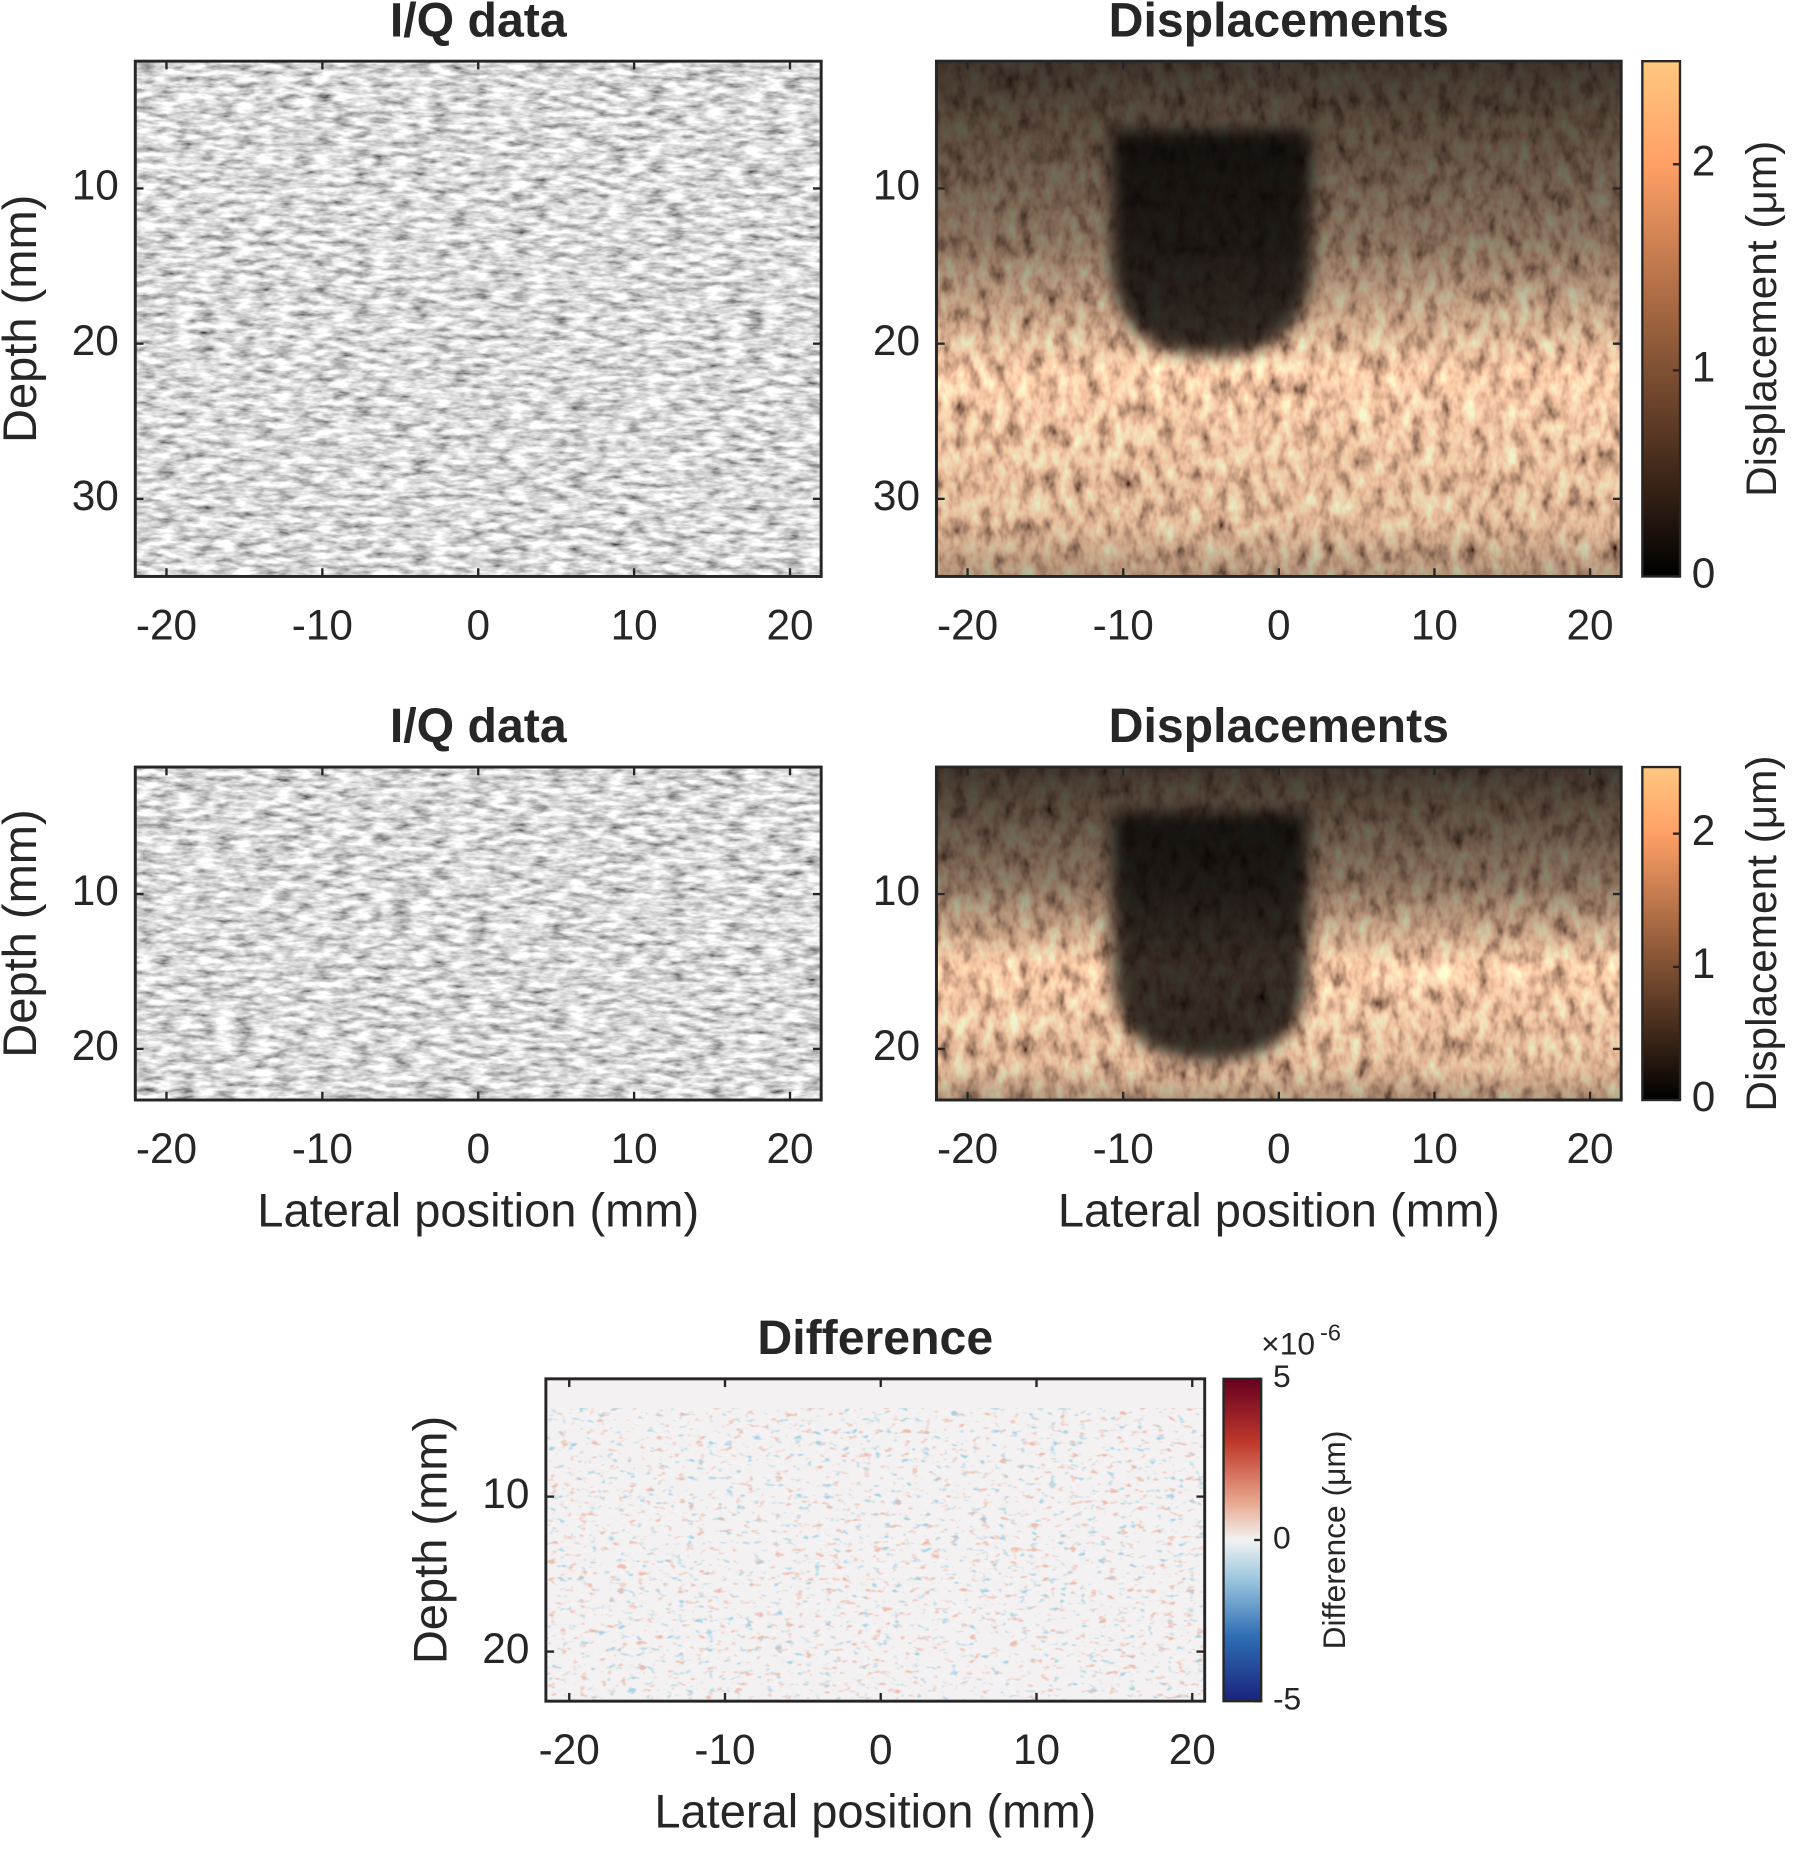  I want to click on axes-box, so click(875, 1540).